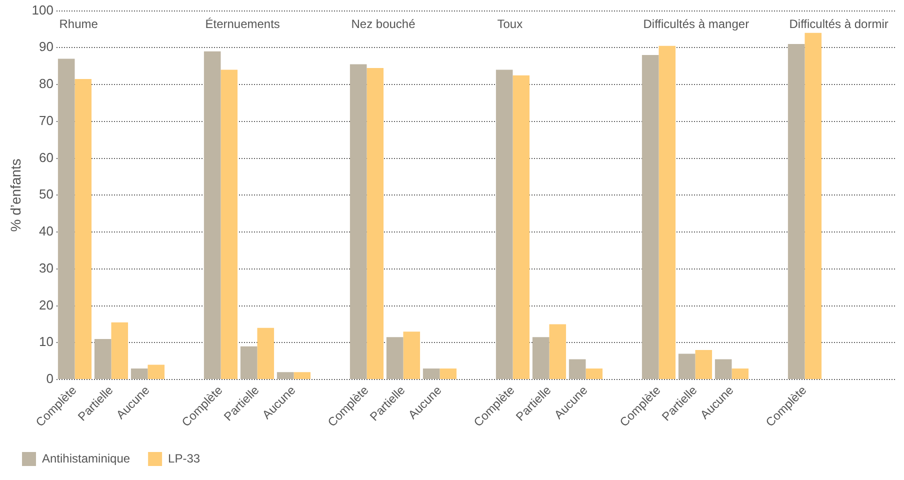 Image resolution: width=904 pixels, height=480 pixels. Describe the element at coordinates (43, 10) in the screenshot. I see `y-tick-label: 100` at that location.